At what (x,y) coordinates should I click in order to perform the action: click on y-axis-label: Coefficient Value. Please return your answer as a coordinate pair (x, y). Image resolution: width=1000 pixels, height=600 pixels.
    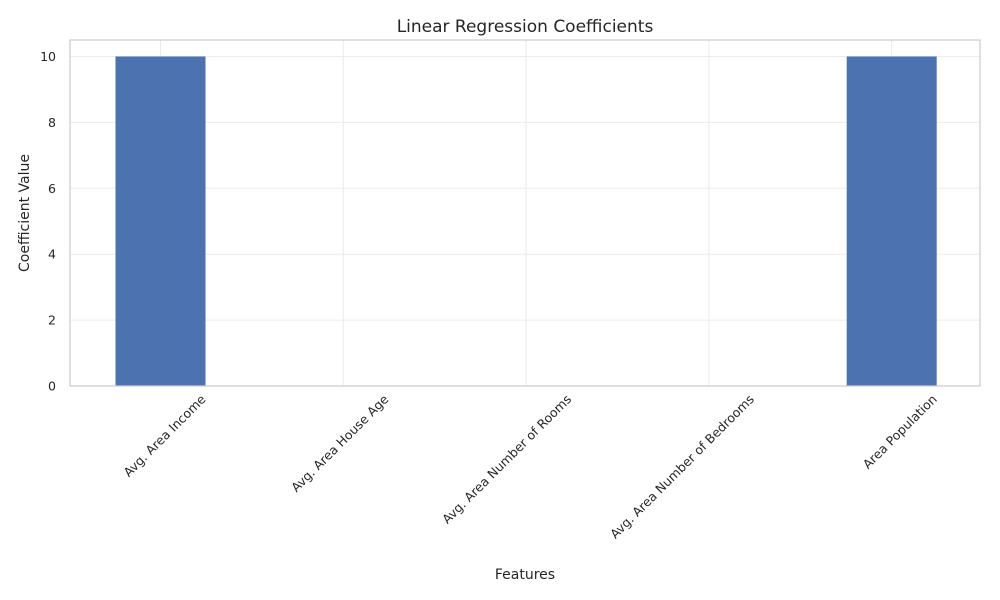
    Looking at the image, I should click on (25, 213).